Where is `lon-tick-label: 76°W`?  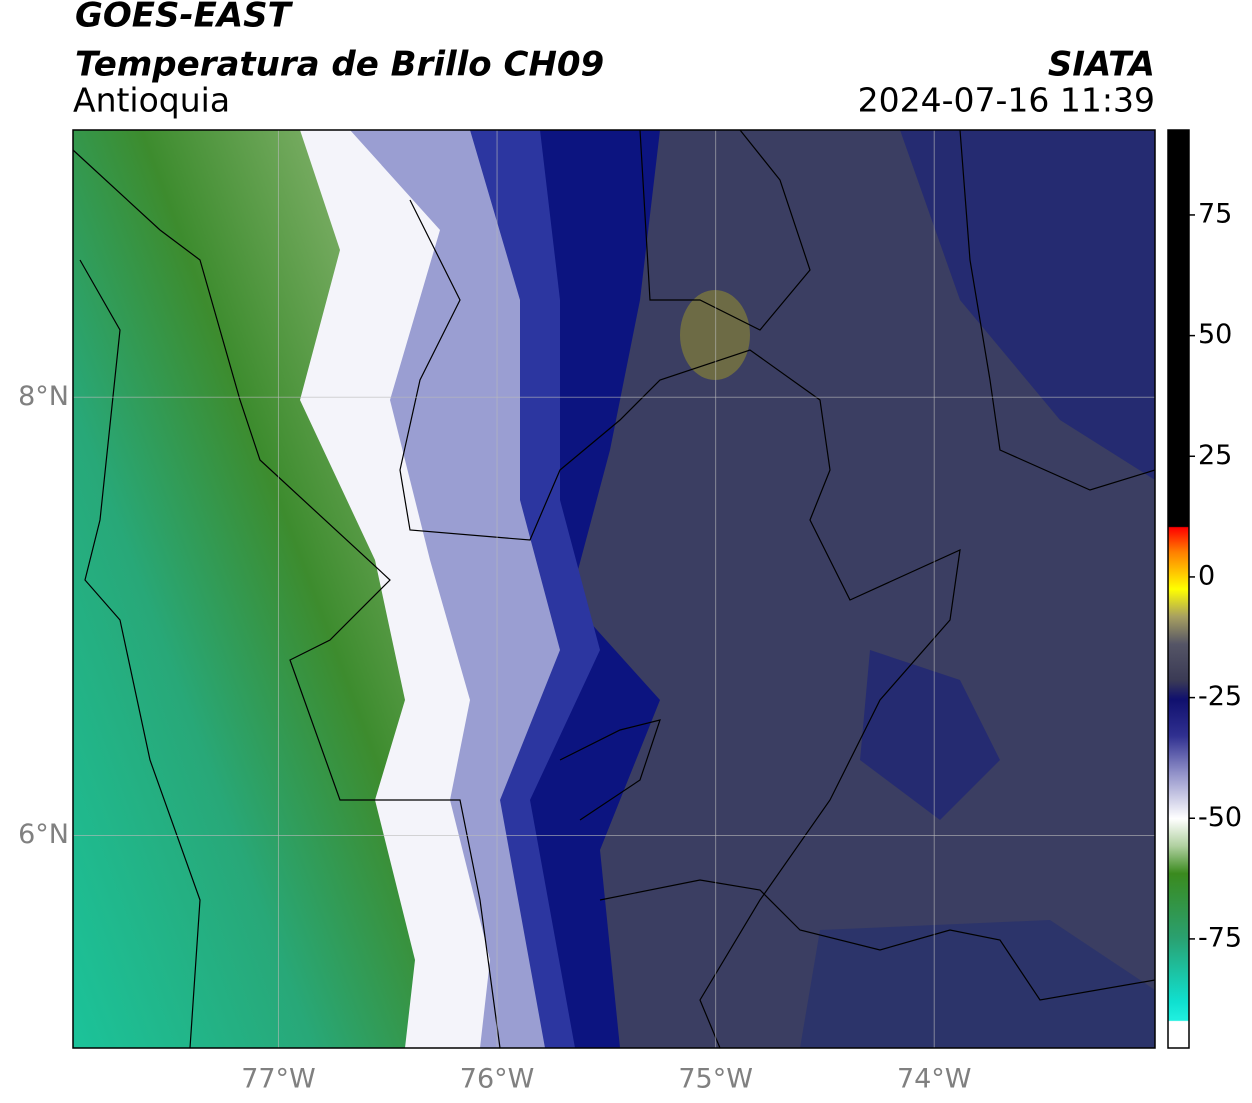
lon-tick-label: 76°W is located at coordinates (497, 1079).